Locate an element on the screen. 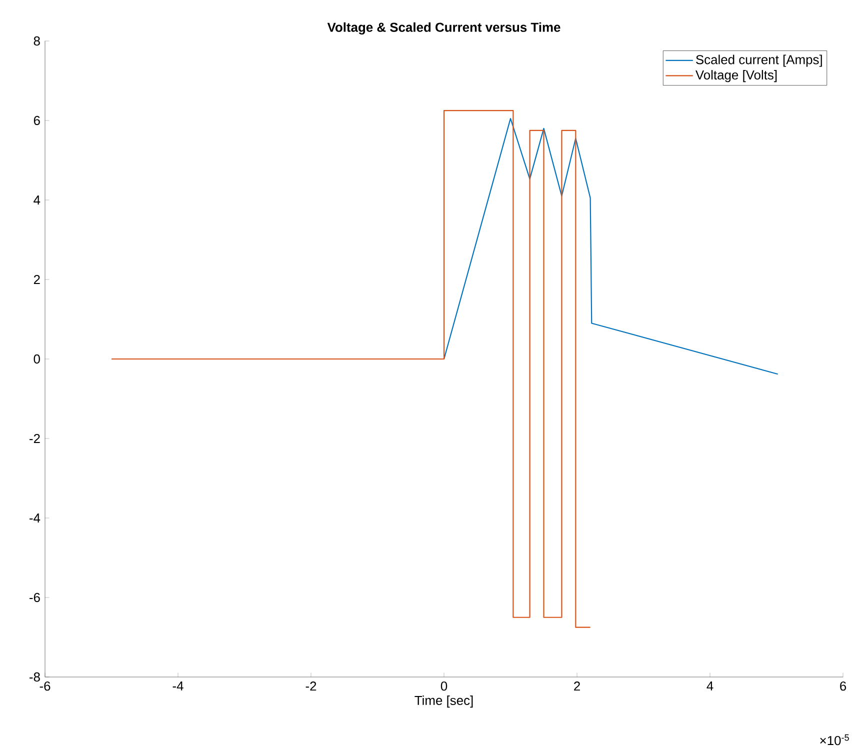  x-tick-label: -2 is located at coordinates (311, 686).